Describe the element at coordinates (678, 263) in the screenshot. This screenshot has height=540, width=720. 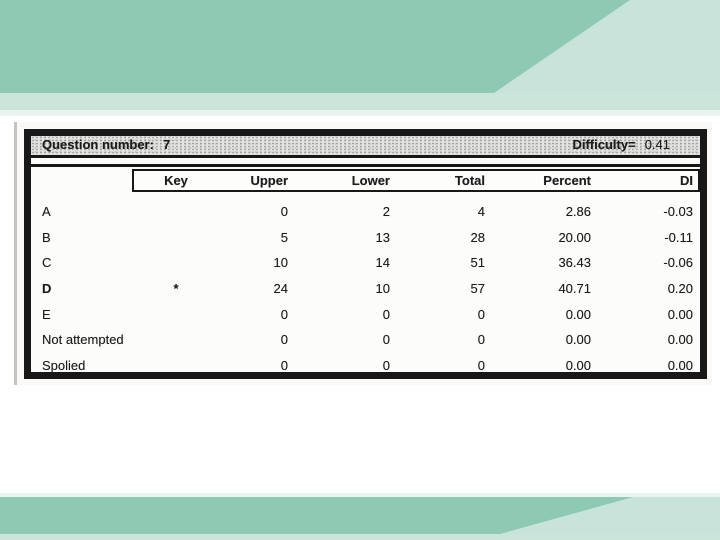
I see `cell-di: -0.06` at that location.